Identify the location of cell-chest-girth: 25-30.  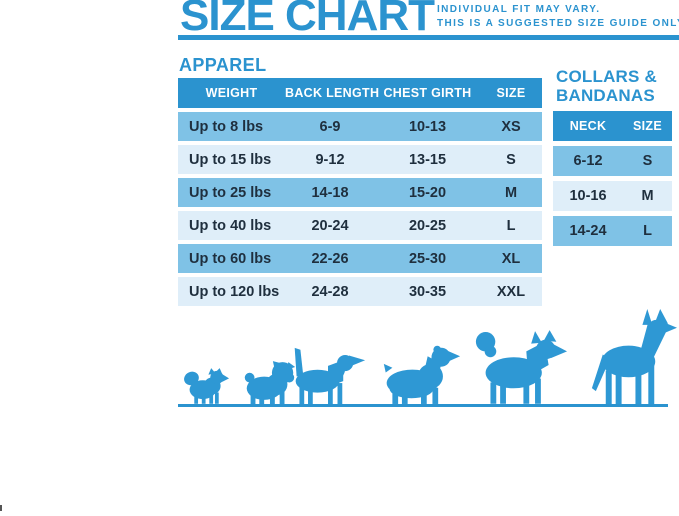
(427, 258).